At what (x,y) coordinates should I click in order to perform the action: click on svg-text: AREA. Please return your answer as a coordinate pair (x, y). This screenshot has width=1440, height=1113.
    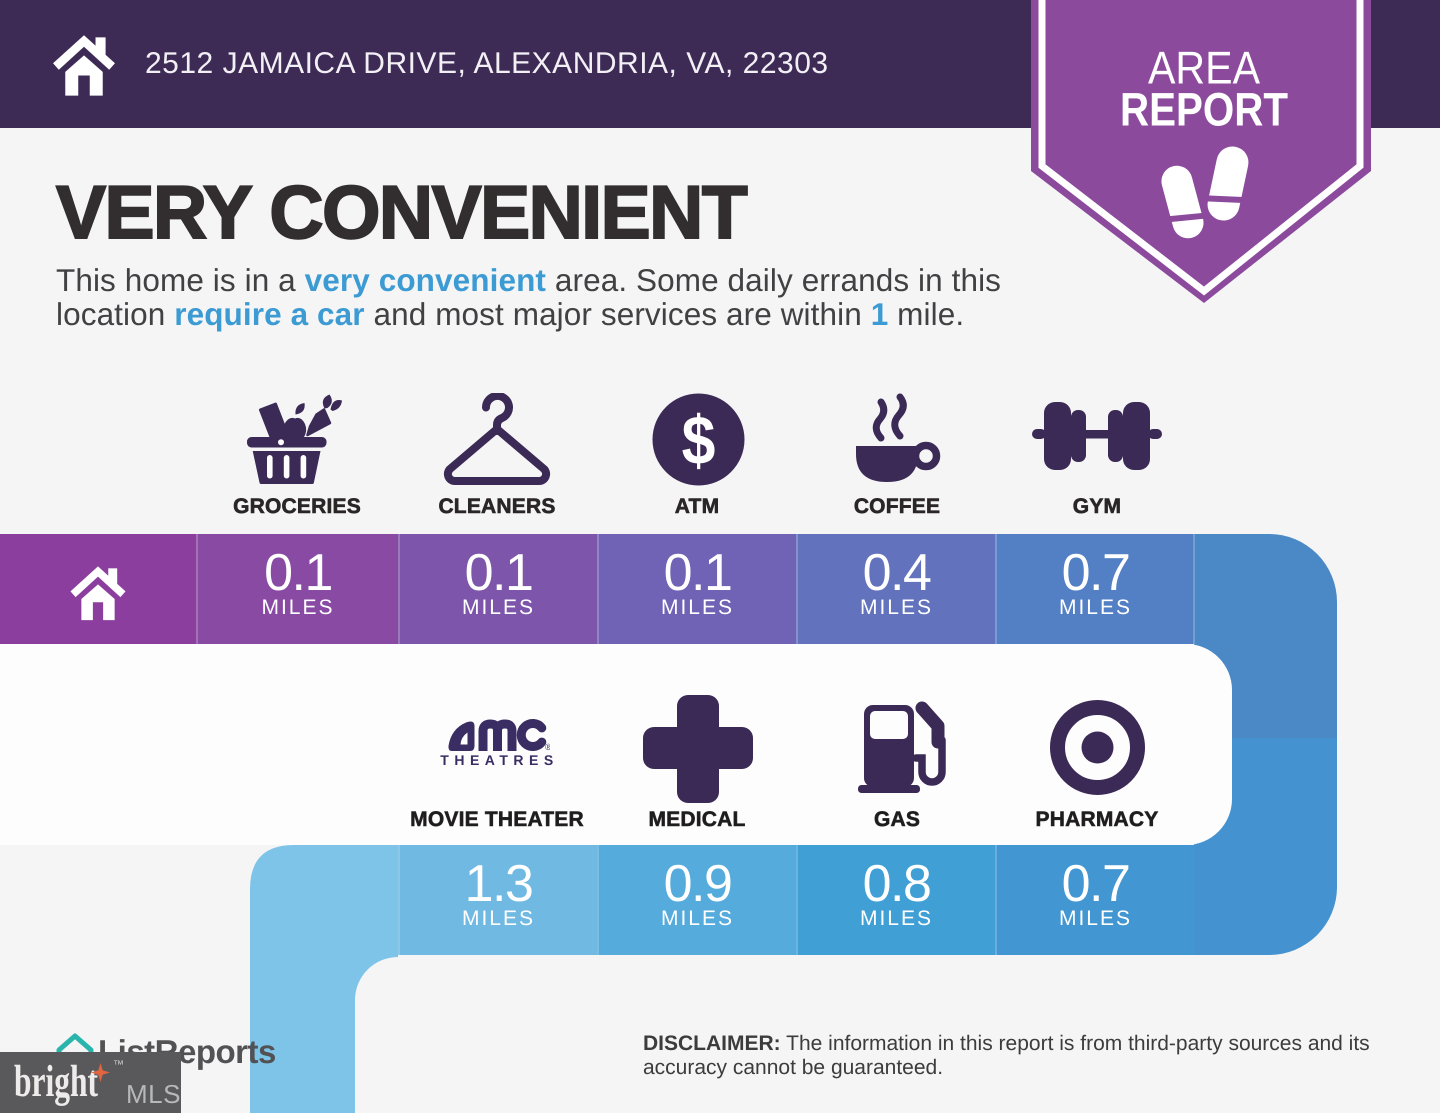
    Looking at the image, I should click on (1204, 68).